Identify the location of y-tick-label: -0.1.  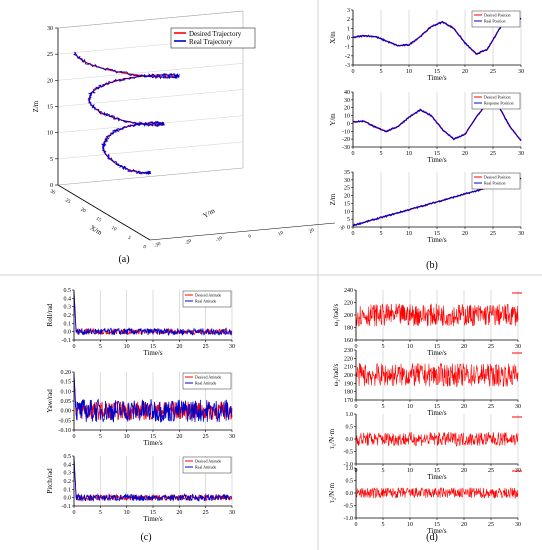
(67, 341).